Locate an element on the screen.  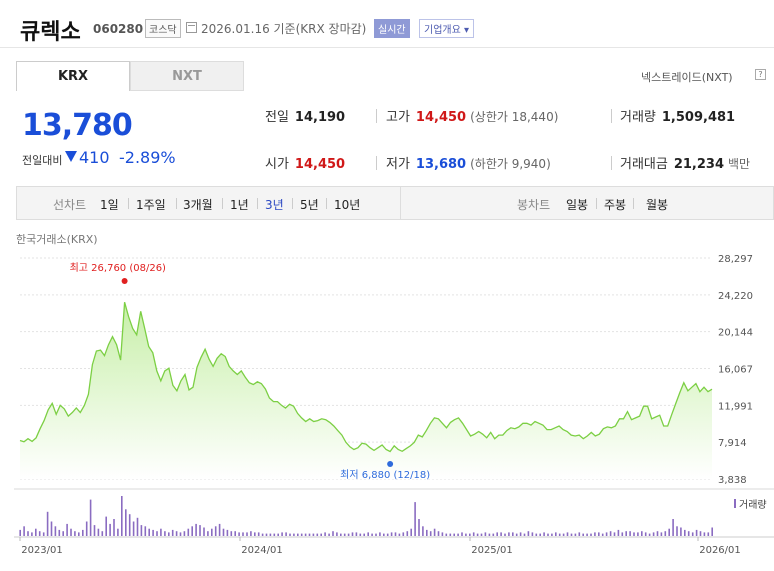
stat-high: 고가 14,450 (상한가 18,440) is located at coordinates (472, 115).